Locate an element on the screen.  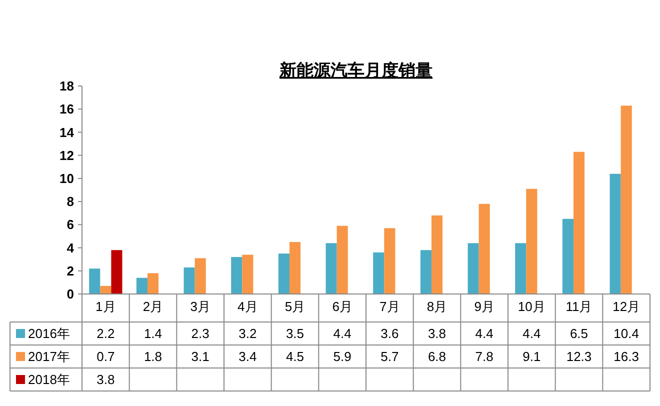
data-label: 5.7 is located at coordinates (389, 356).